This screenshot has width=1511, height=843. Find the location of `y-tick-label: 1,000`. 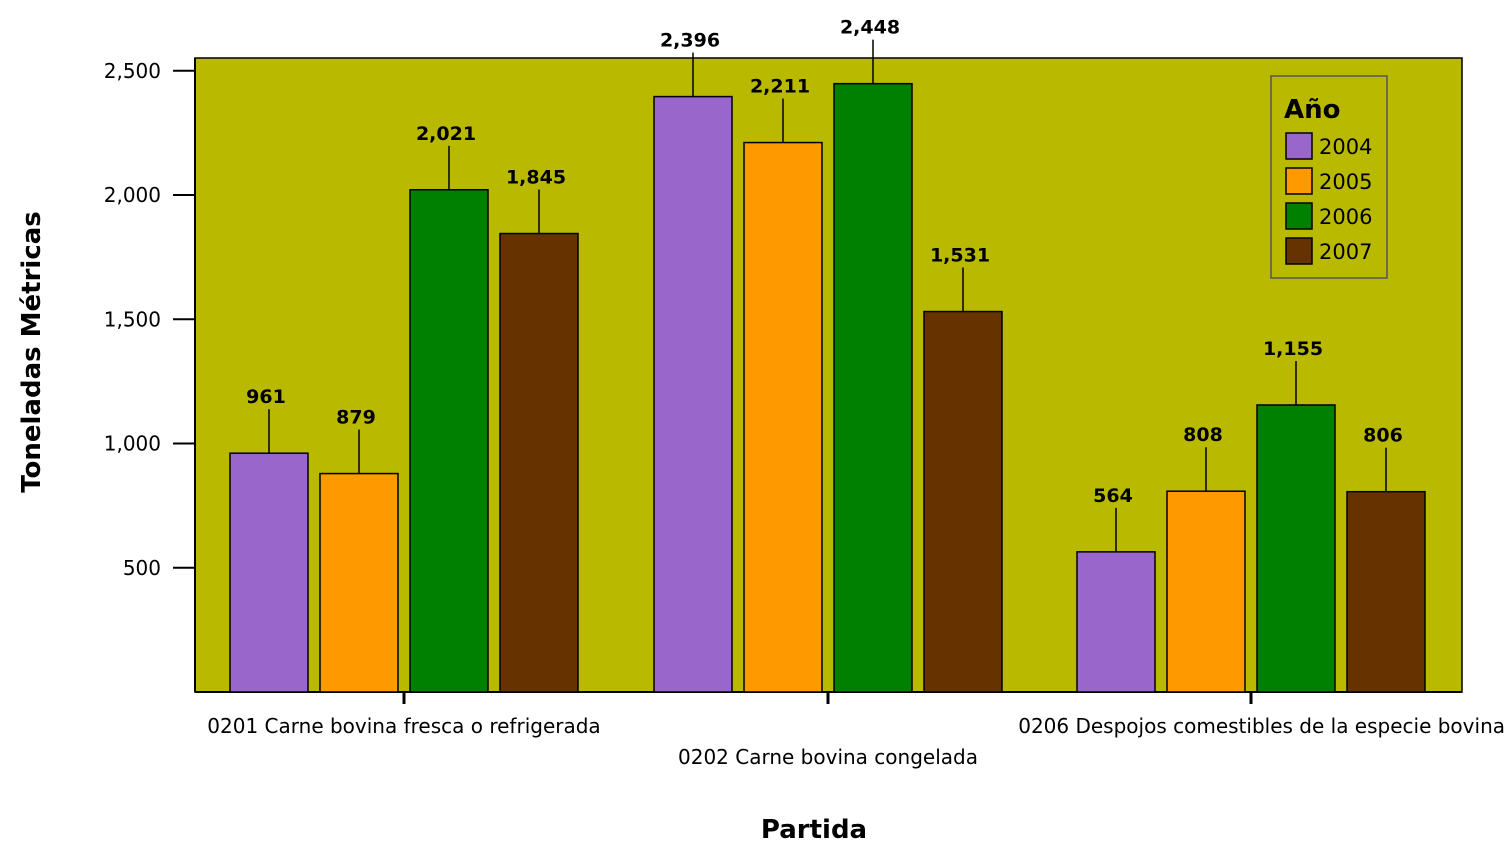

y-tick-label: 1,000 is located at coordinates (132, 444).